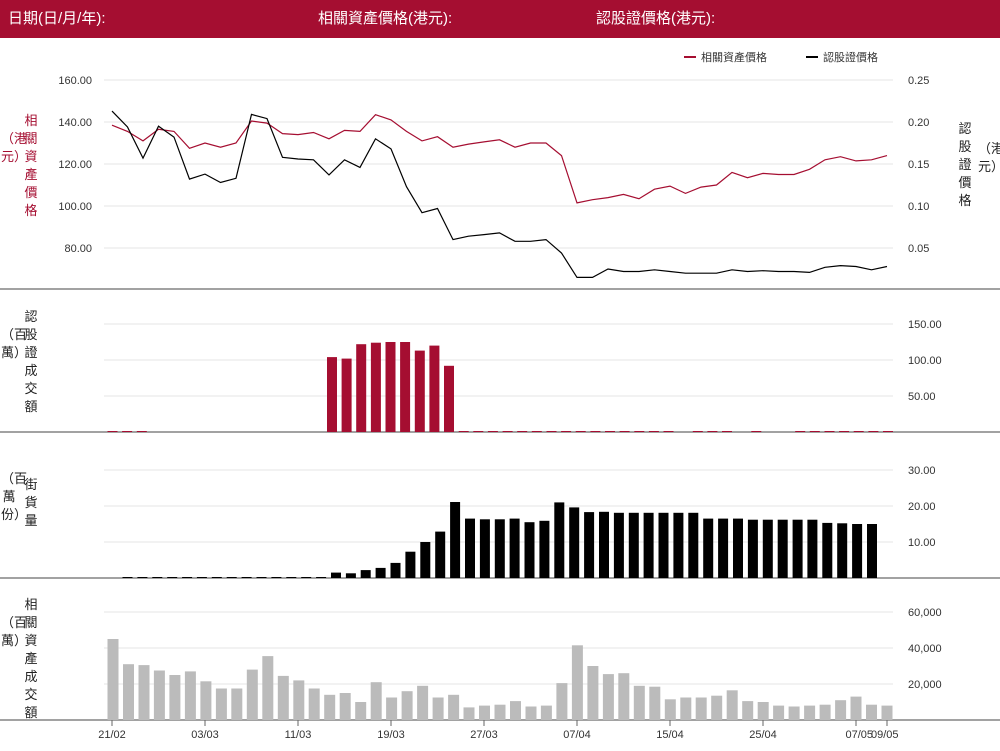 The height and width of the screenshot is (751, 1000). What do you see at coordinates (918, 207) in the screenshot?
I see `y-right-tick-label: 0.10` at bounding box center [918, 207].